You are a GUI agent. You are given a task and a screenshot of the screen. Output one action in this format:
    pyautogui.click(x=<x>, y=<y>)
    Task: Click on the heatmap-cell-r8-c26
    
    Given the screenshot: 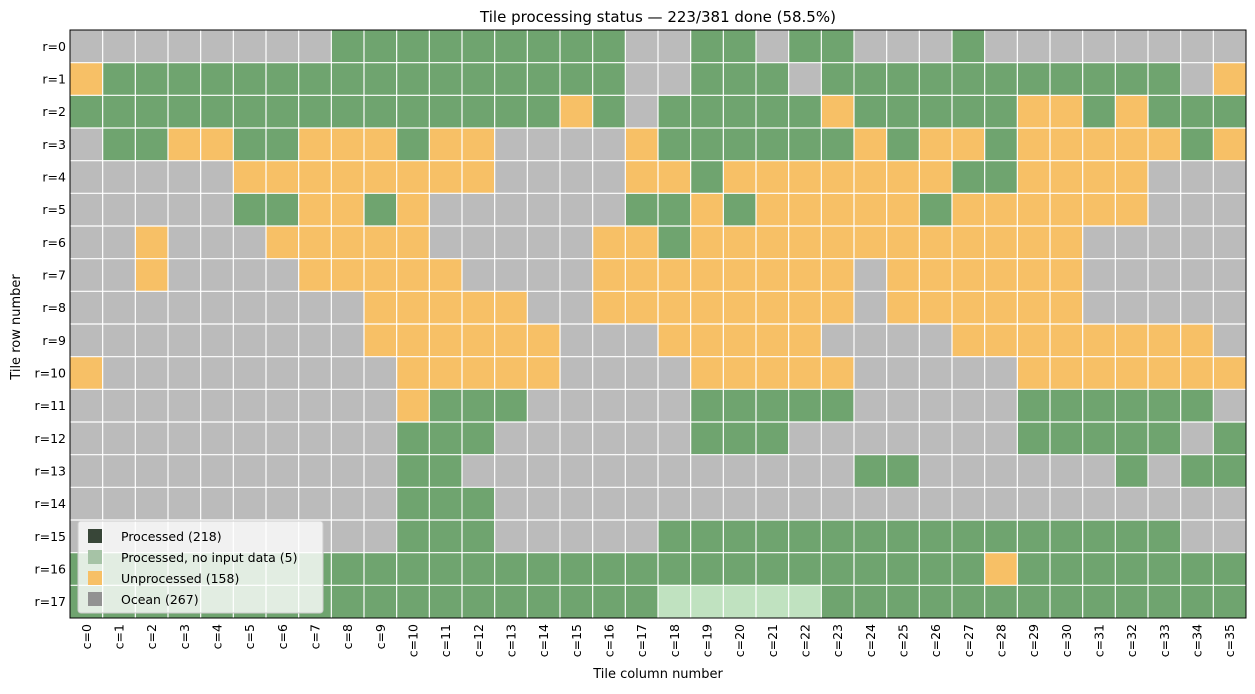 What is the action you would take?
    pyautogui.click(x=936, y=308)
    